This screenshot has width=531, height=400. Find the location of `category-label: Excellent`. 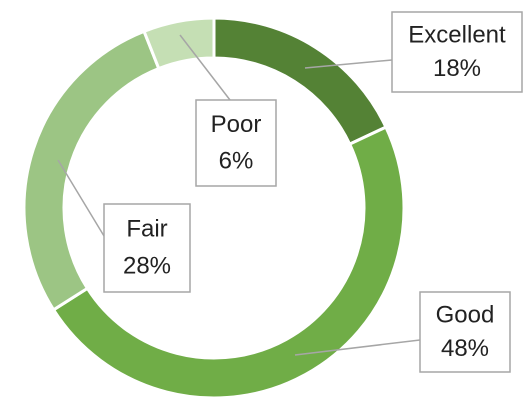

category-label: Excellent is located at coordinates (457, 34).